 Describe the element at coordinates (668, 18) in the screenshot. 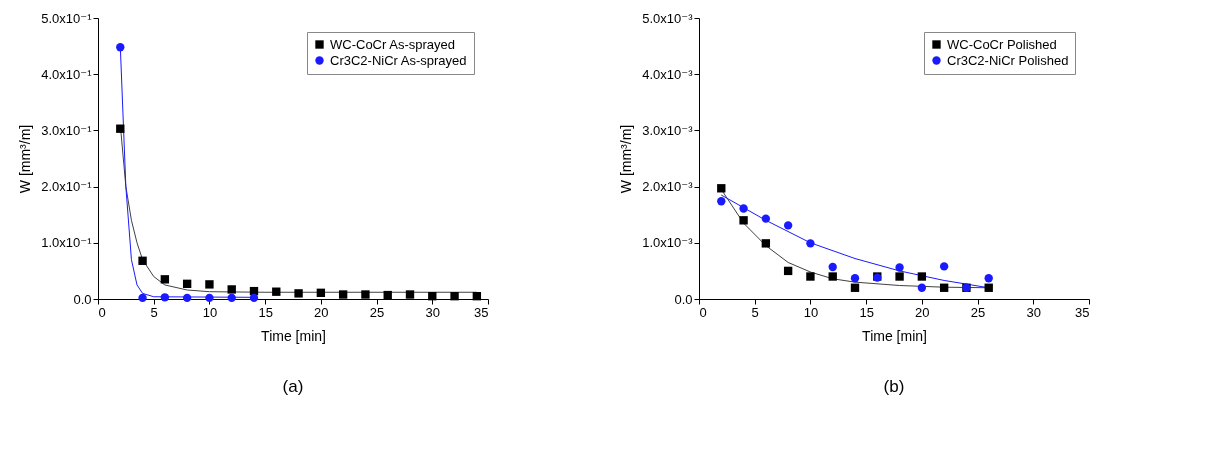

I see `y-tick-label: 5.0x10⁻³` at that location.